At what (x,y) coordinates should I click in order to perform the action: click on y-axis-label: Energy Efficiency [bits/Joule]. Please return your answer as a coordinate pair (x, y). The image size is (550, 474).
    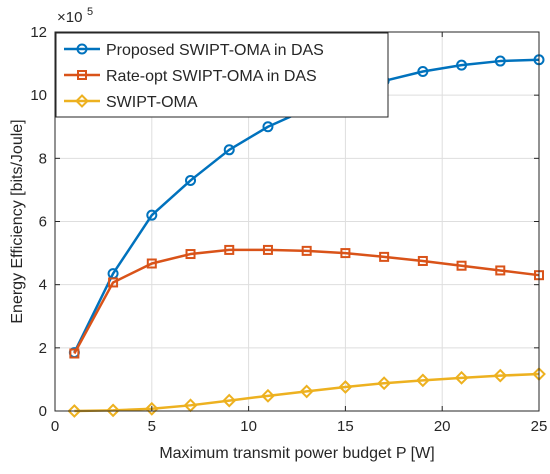
    Looking at the image, I should click on (17, 221).